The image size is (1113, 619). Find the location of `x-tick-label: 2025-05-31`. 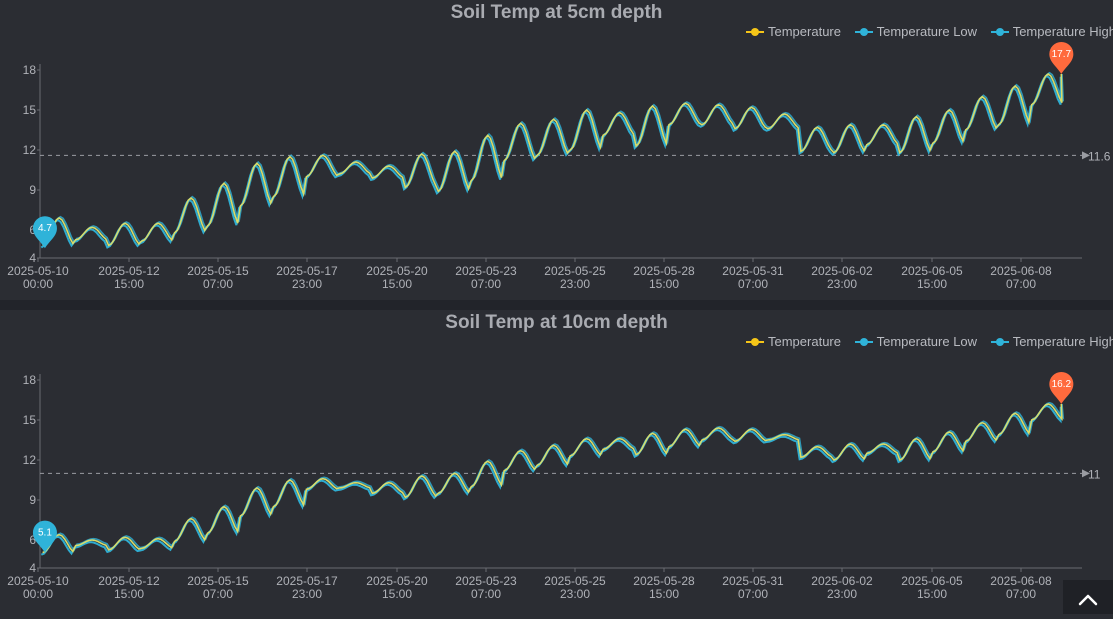

x-tick-label: 2025-05-31 is located at coordinates (753, 581).